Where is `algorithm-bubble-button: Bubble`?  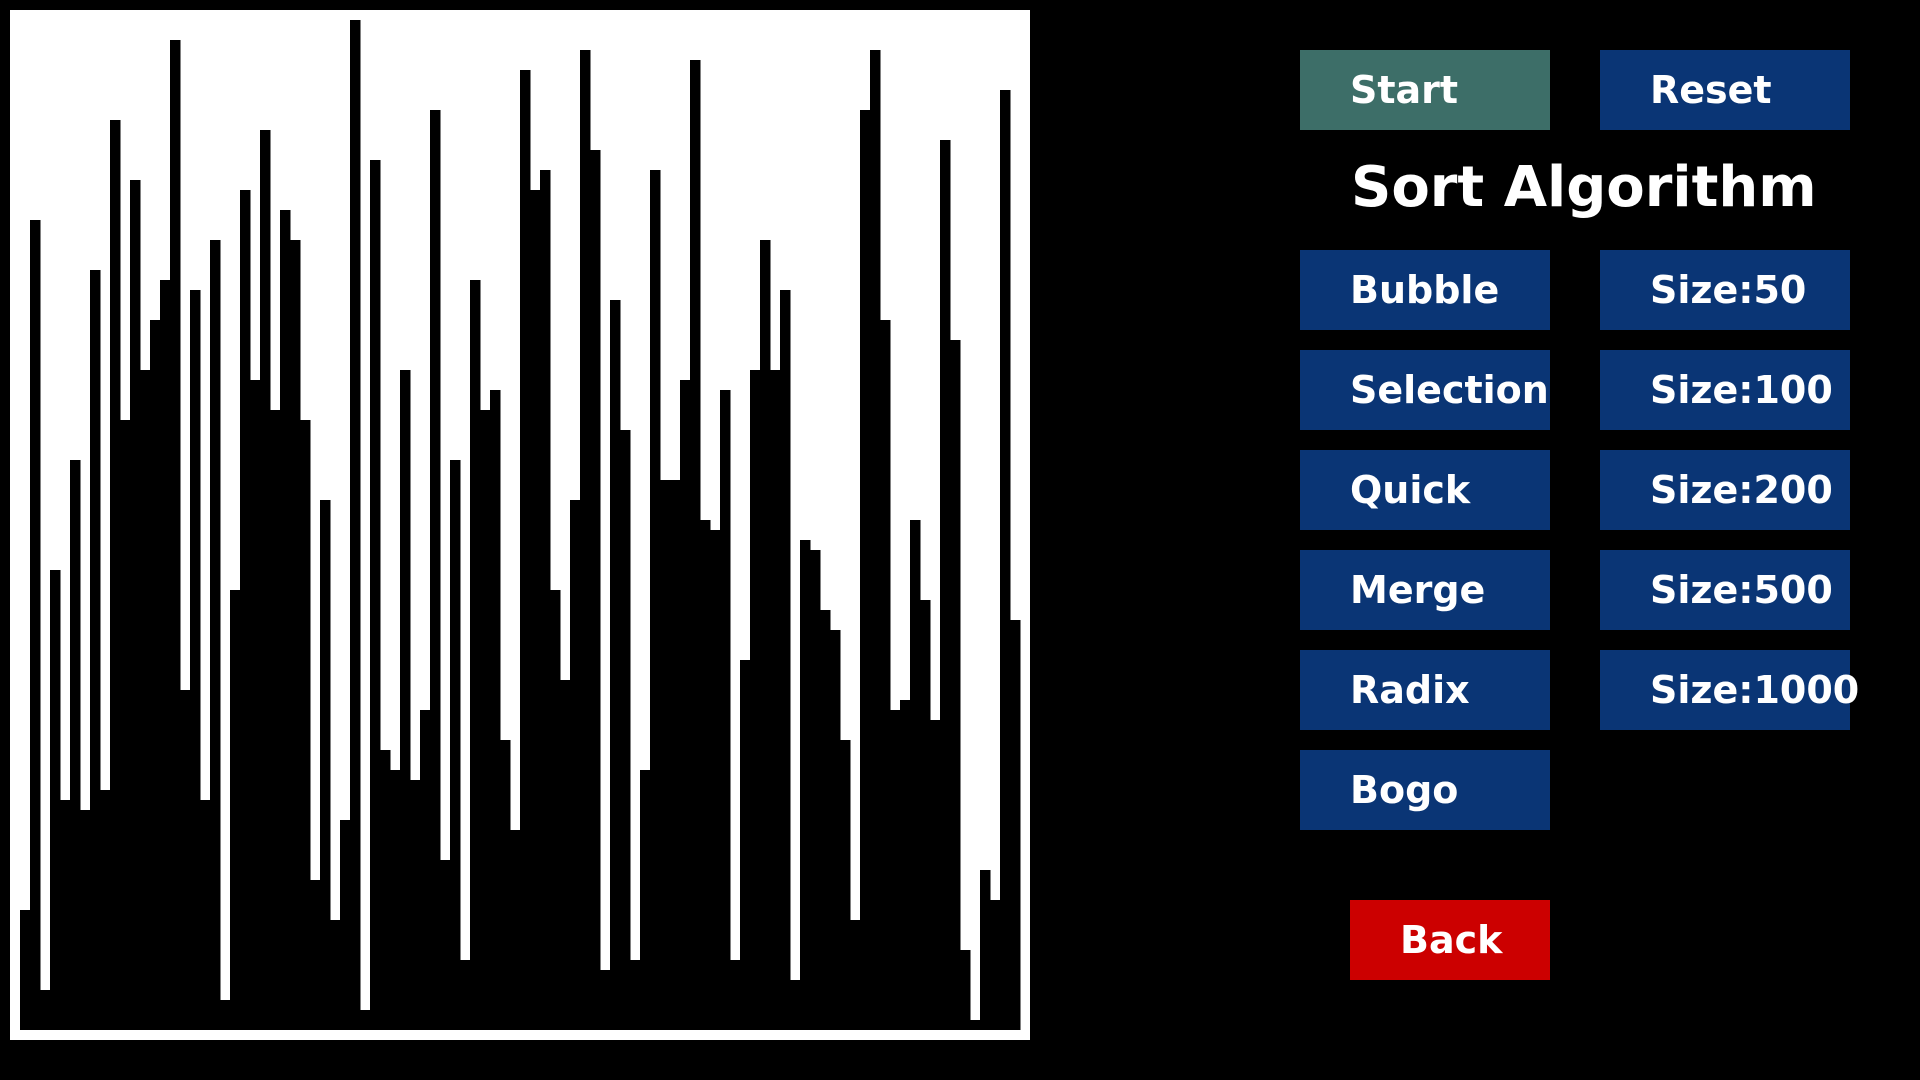
algorithm-bubble-button: Bubble is located at coordinates (1425, 290).